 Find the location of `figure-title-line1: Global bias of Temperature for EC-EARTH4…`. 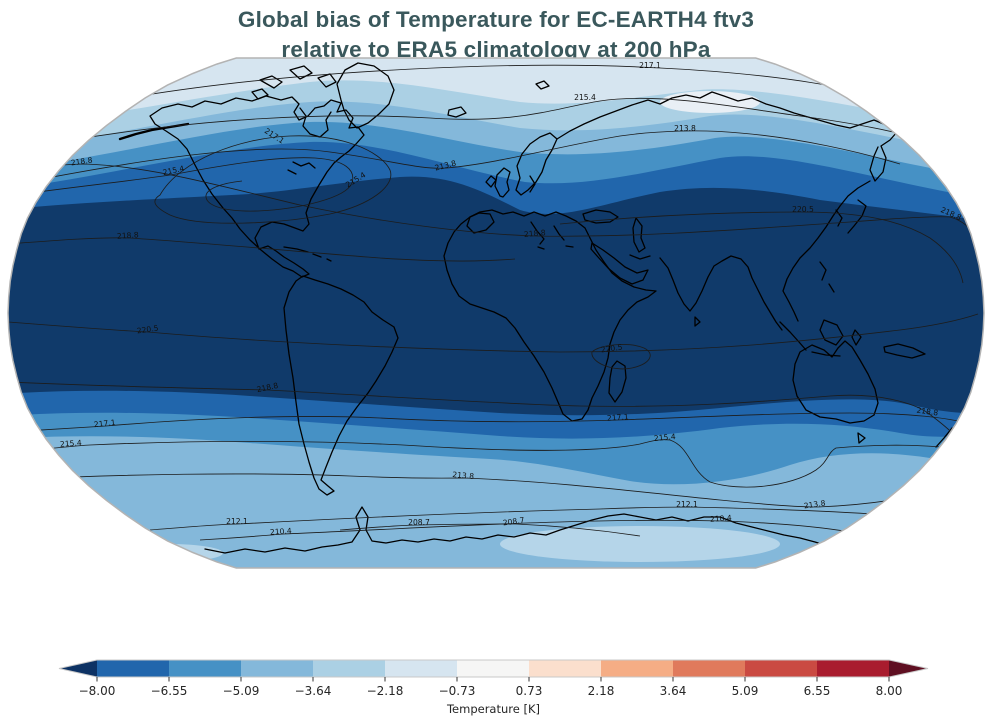

figure-title-line1: Global bias of Temperature for EC-EARTH4… is located at coordinates (496, 19).